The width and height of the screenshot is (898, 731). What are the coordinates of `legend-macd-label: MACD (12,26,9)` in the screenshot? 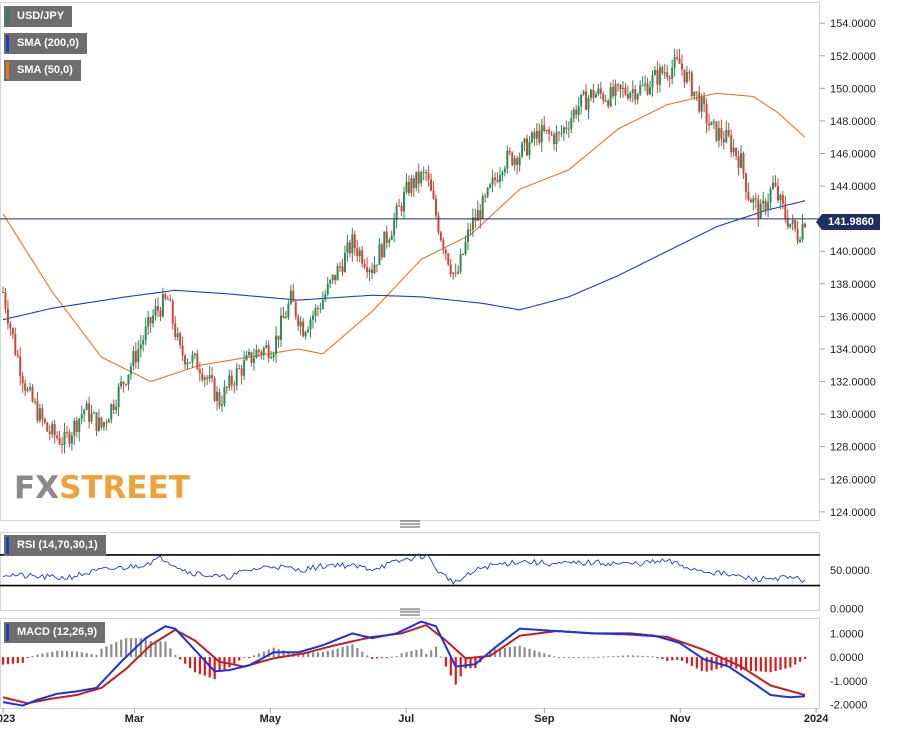 It's located at (57, 632).